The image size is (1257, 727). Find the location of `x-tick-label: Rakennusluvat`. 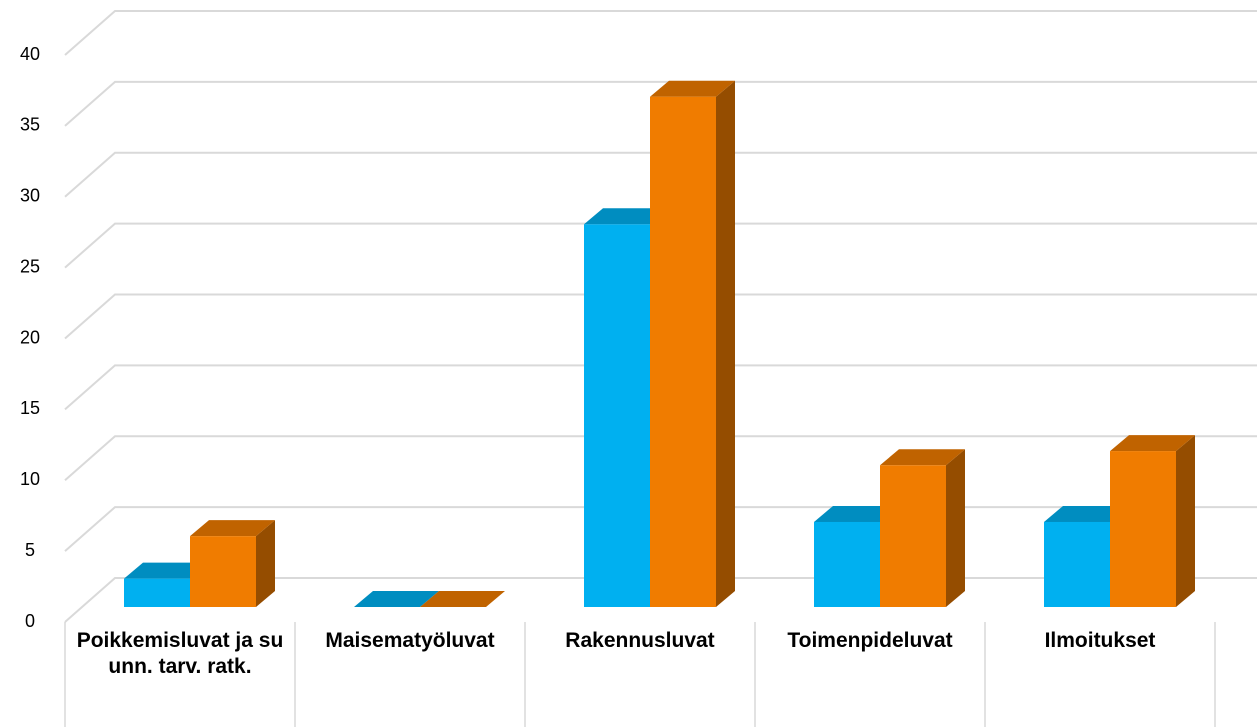

x-tick-label: Rakennusluvat is located at coordinates (640, 640).